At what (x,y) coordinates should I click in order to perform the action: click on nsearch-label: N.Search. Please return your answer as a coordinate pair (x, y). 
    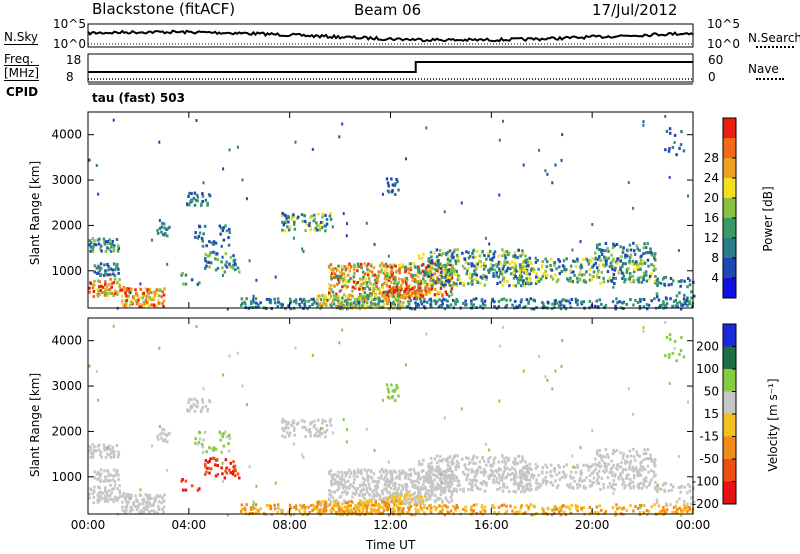
    Looking at the image, I should click on (774, 38).